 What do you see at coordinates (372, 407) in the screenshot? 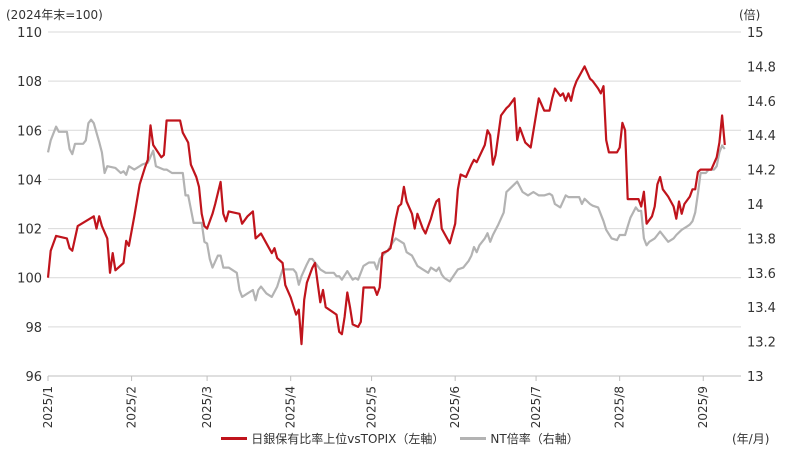
I see `x-tick-label: 2025/5` at bounding box center [372, 407].